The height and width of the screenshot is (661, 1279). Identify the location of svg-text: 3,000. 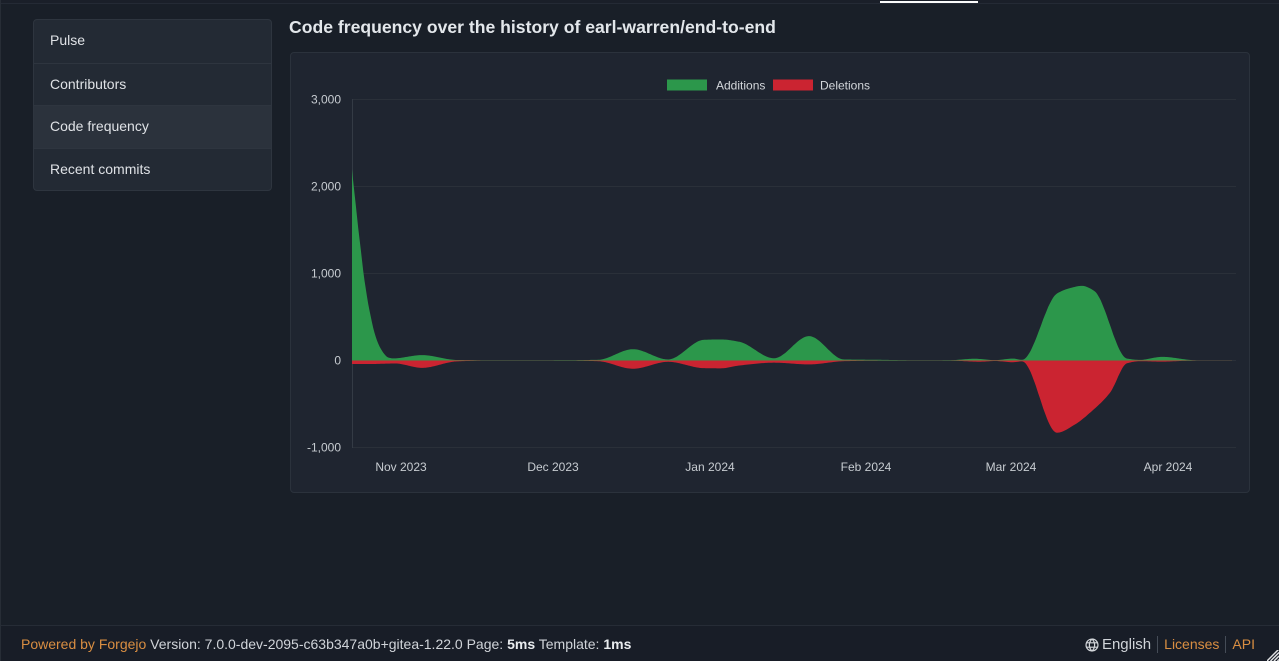
(326, 99).